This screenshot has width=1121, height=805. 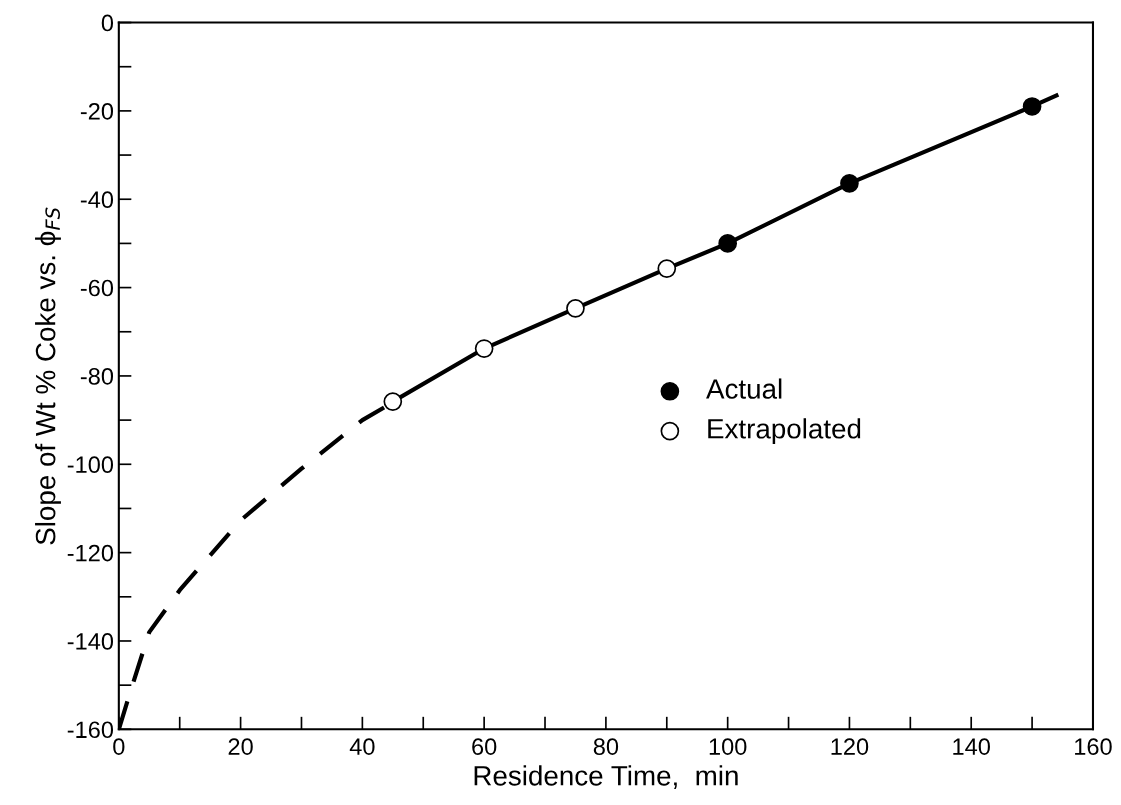 I want to click on x-tick-label: 20, so click(x=240, y=747).